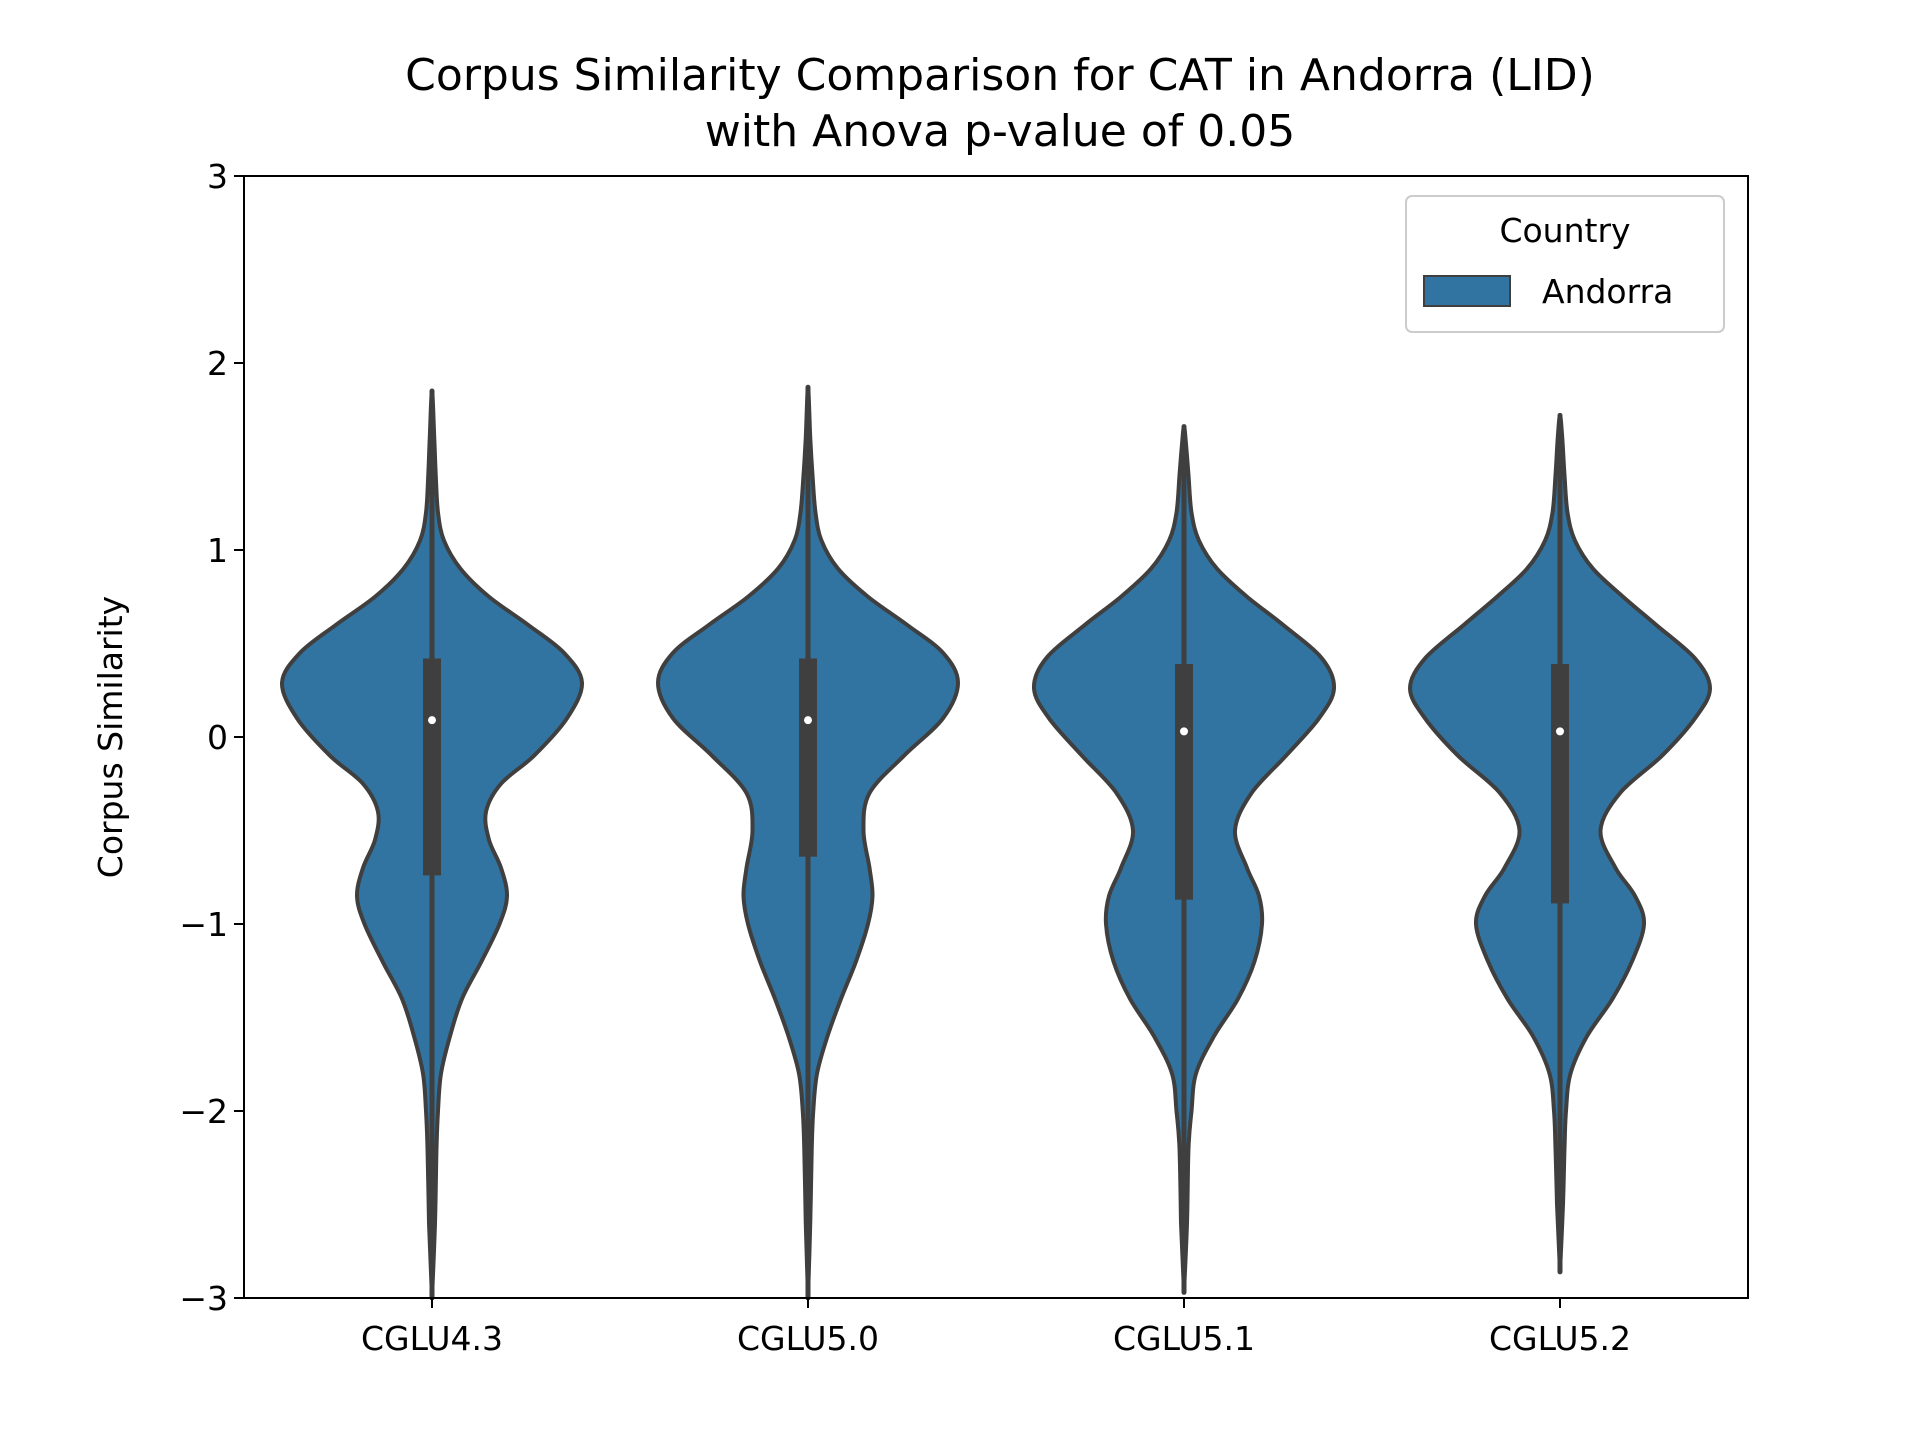 The width and height of the screenshot is (1920, 1440). I want to click on x-axis: CGLU4.3 CGLU5.0 CGLU5.1 CGLU5.2, so click(996, 1328).